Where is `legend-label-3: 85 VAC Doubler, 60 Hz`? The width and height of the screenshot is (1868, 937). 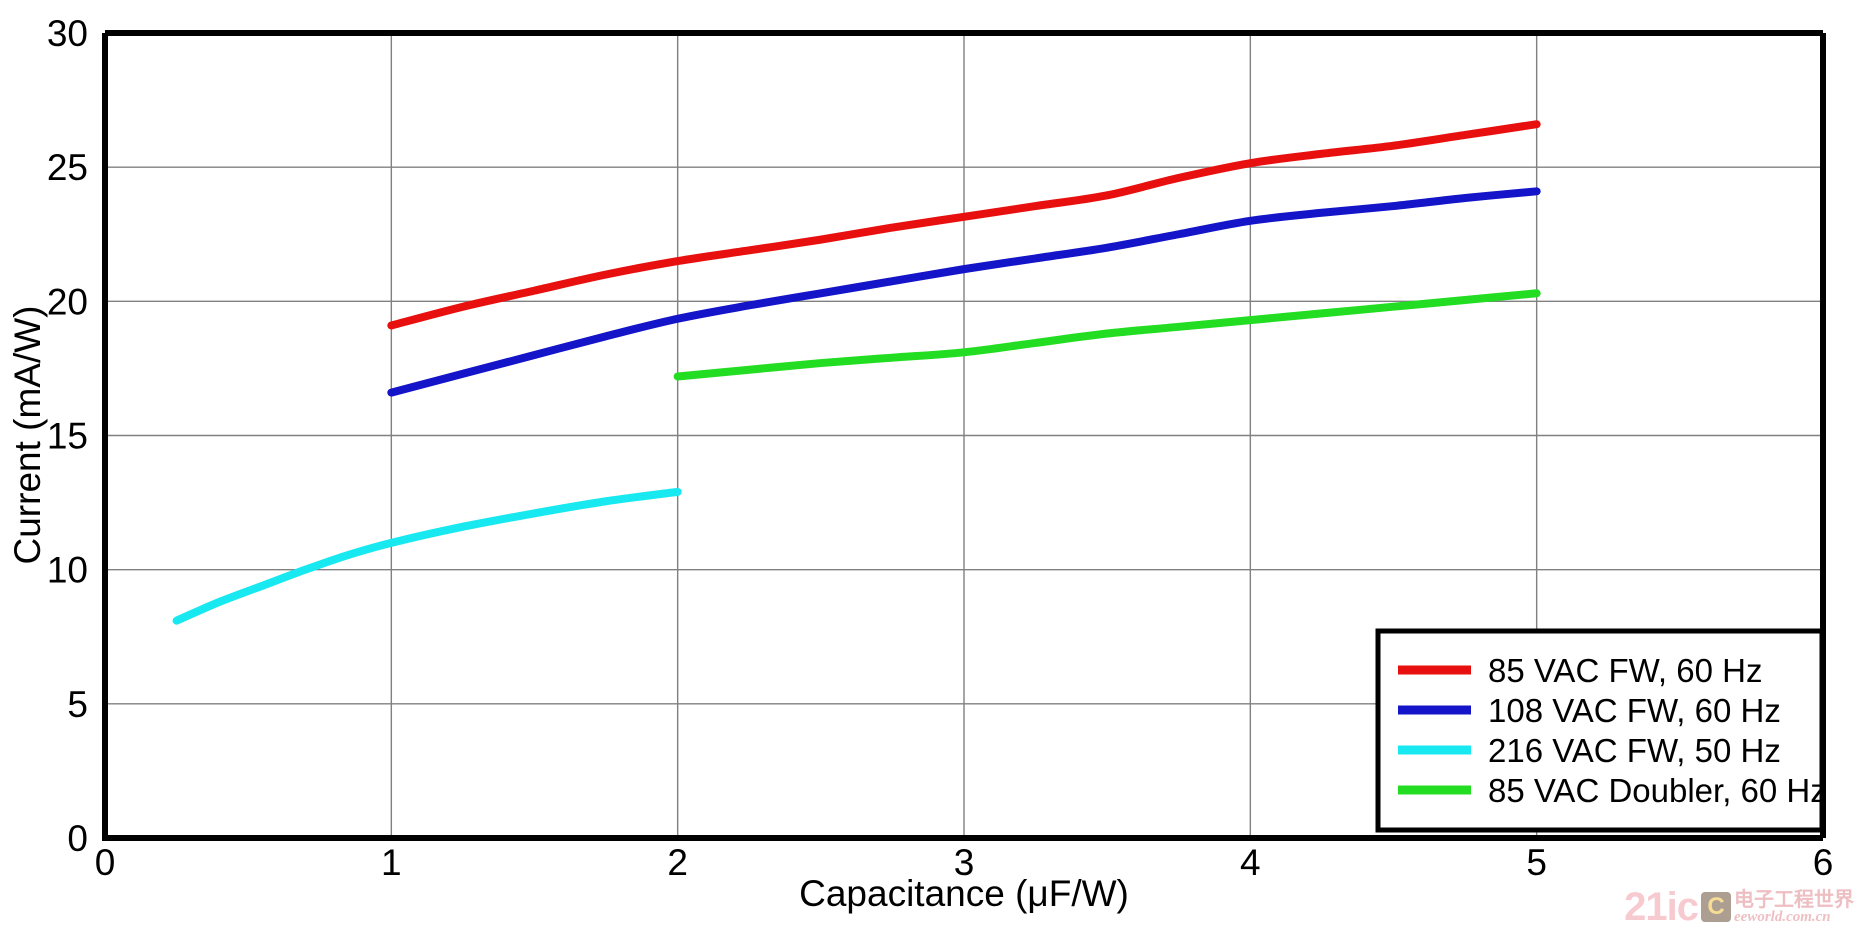
legend-label-3: 85 VAC Doubler, 60 Hz is located at coordinates (1657, 790).